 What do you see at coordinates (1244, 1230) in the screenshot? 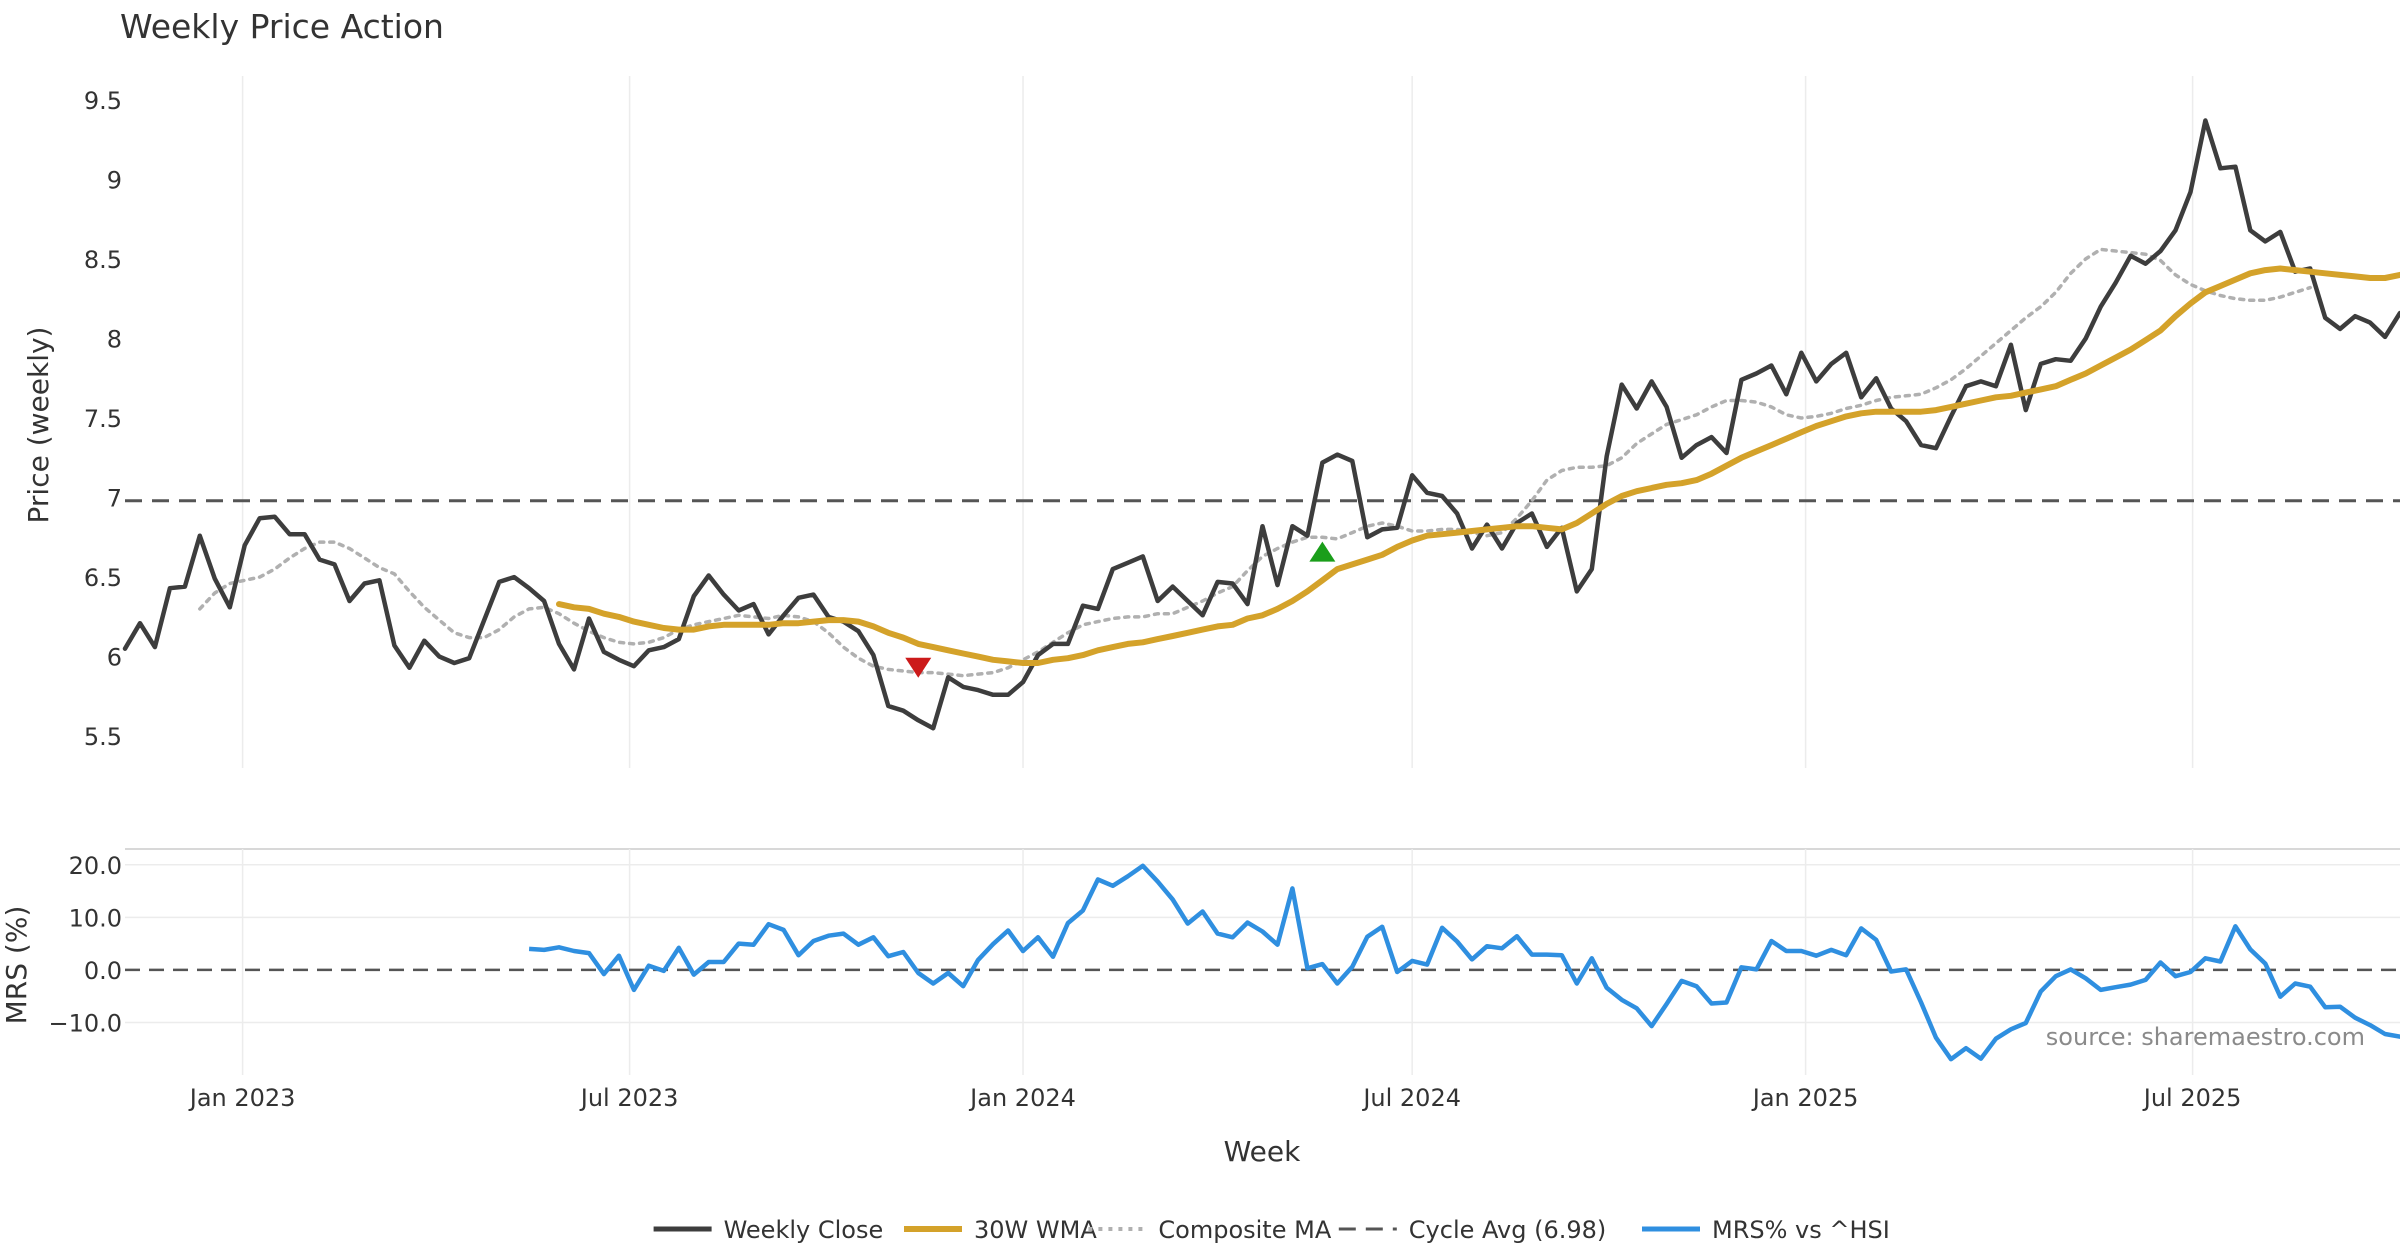
I see `legend-label: Composite MA` at bounding box center [1244, 1230].